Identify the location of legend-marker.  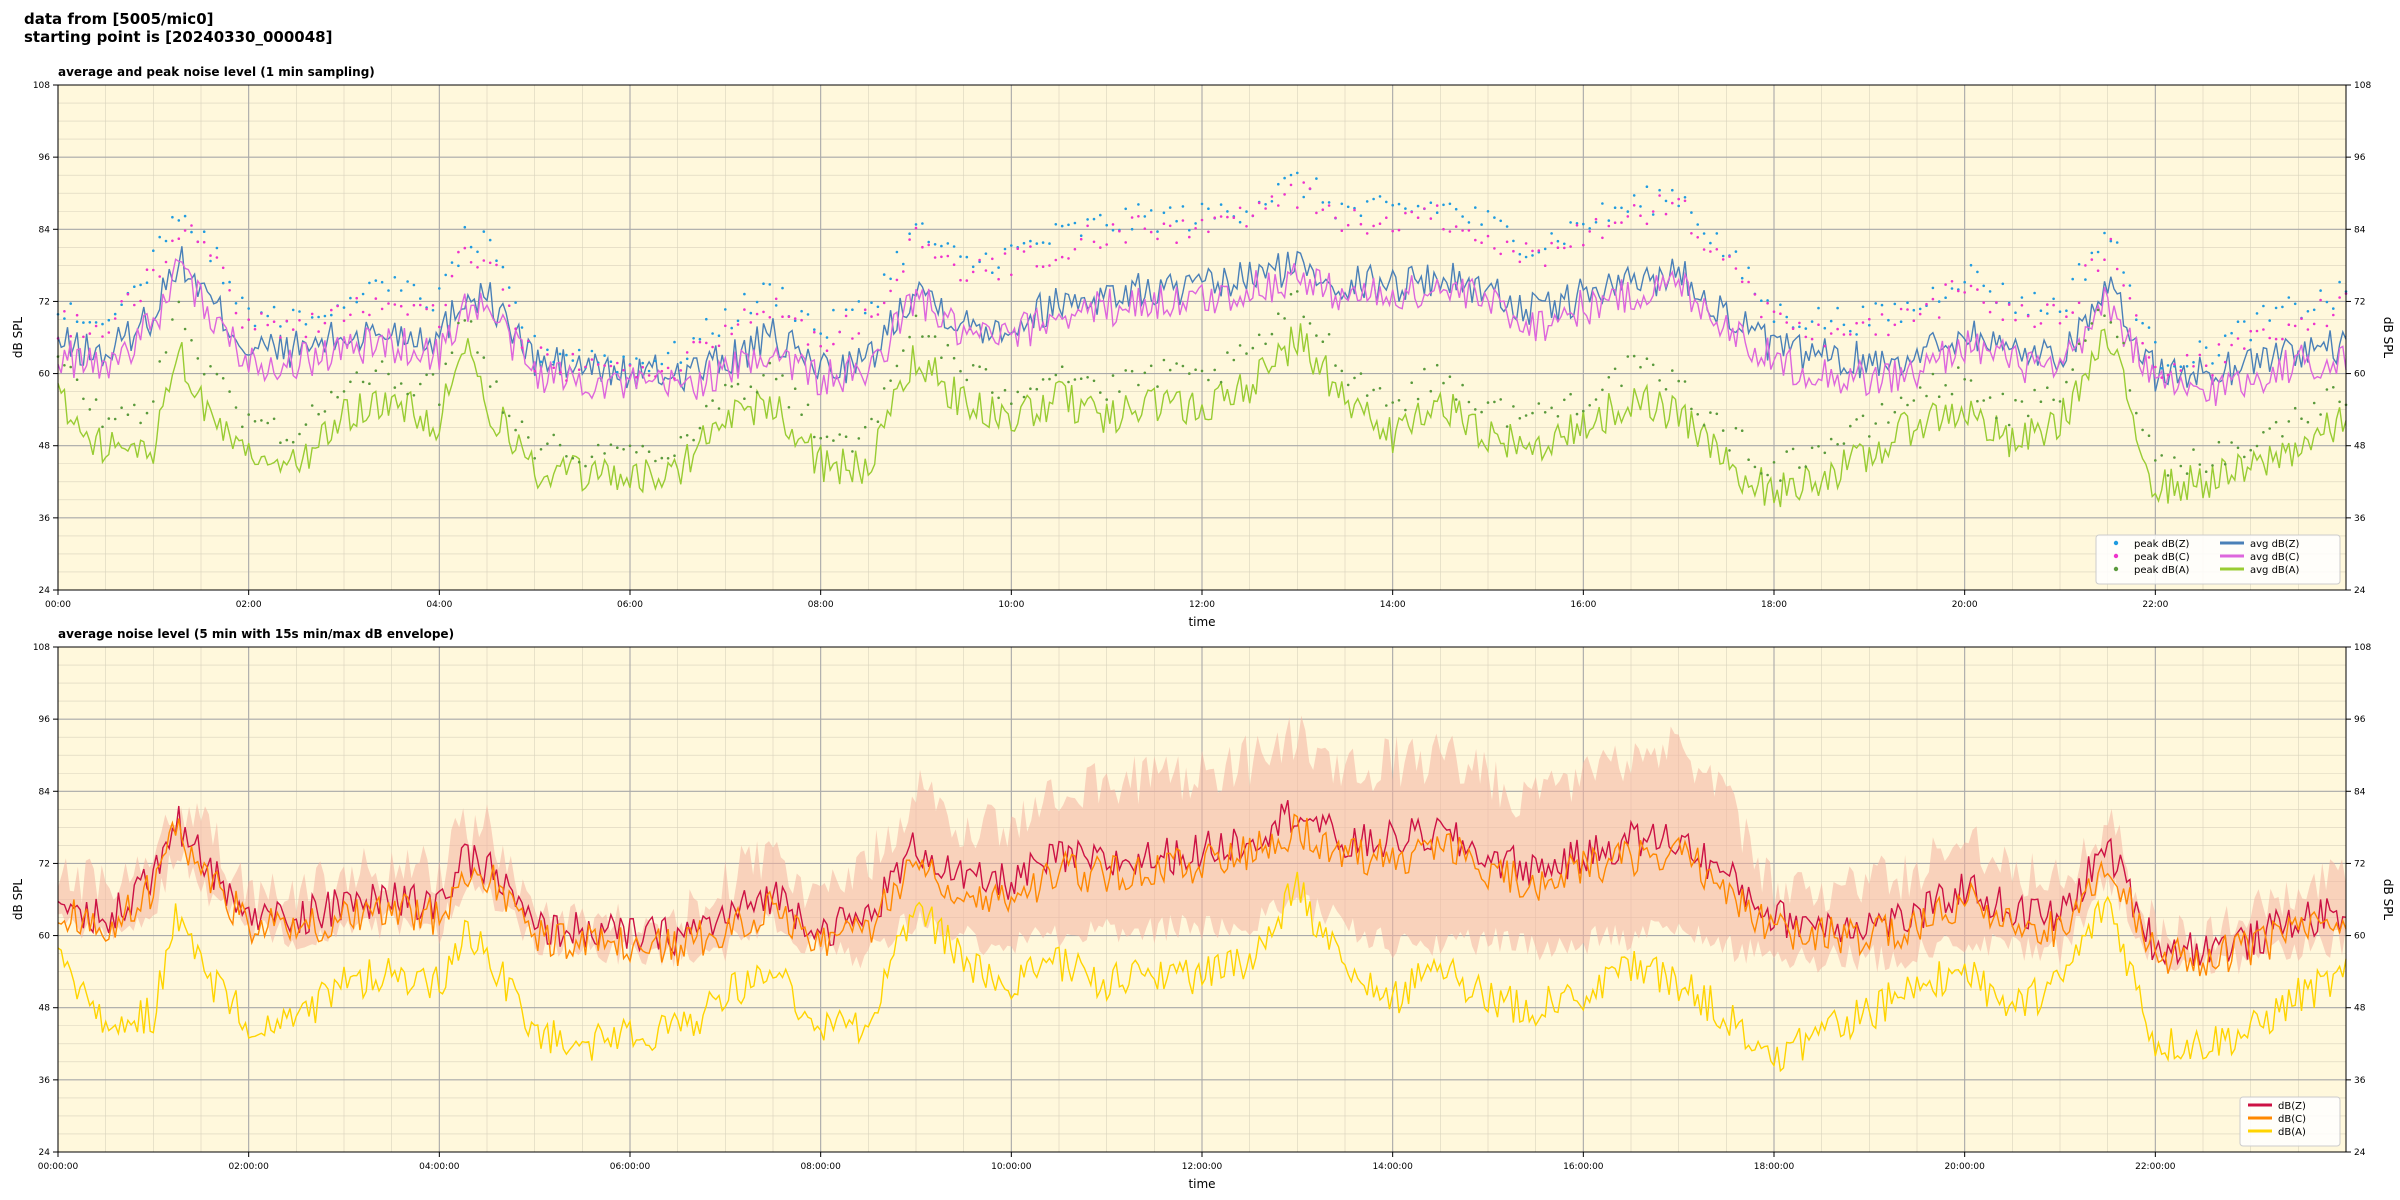
(2116, 543).